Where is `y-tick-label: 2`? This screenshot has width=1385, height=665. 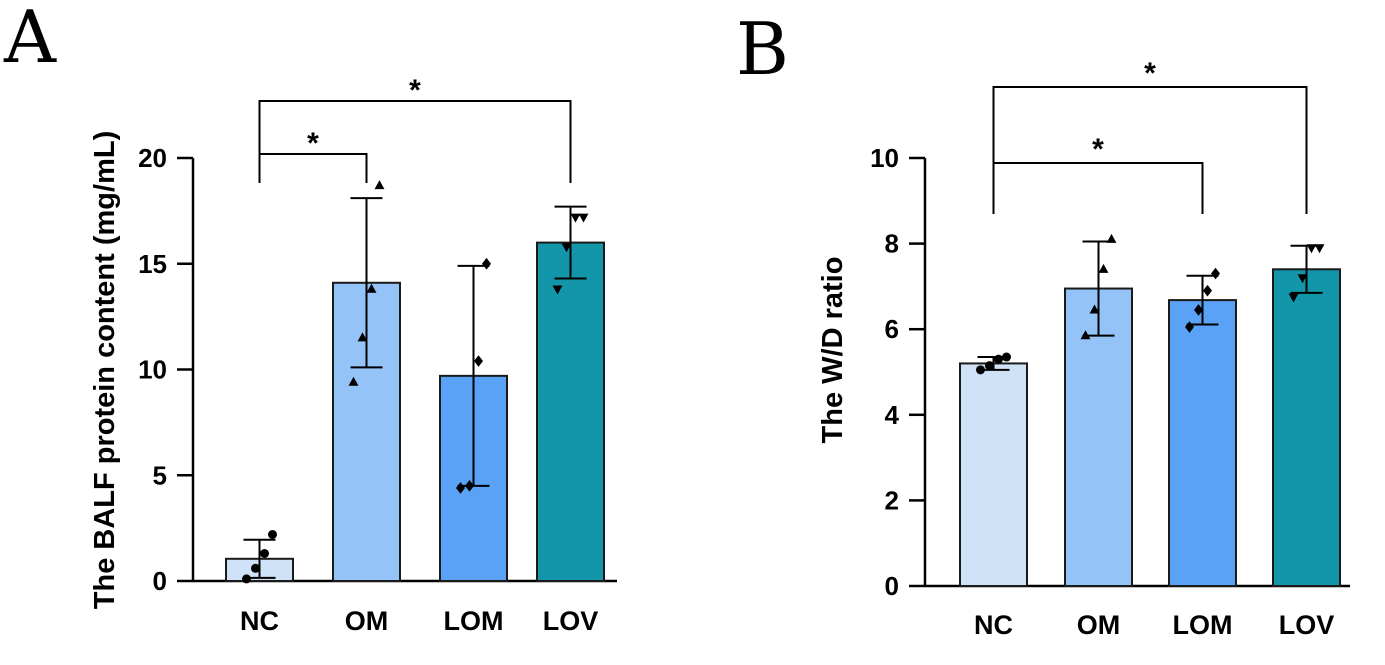 y-tick-label: 2 is located at coordinates (892, 500).